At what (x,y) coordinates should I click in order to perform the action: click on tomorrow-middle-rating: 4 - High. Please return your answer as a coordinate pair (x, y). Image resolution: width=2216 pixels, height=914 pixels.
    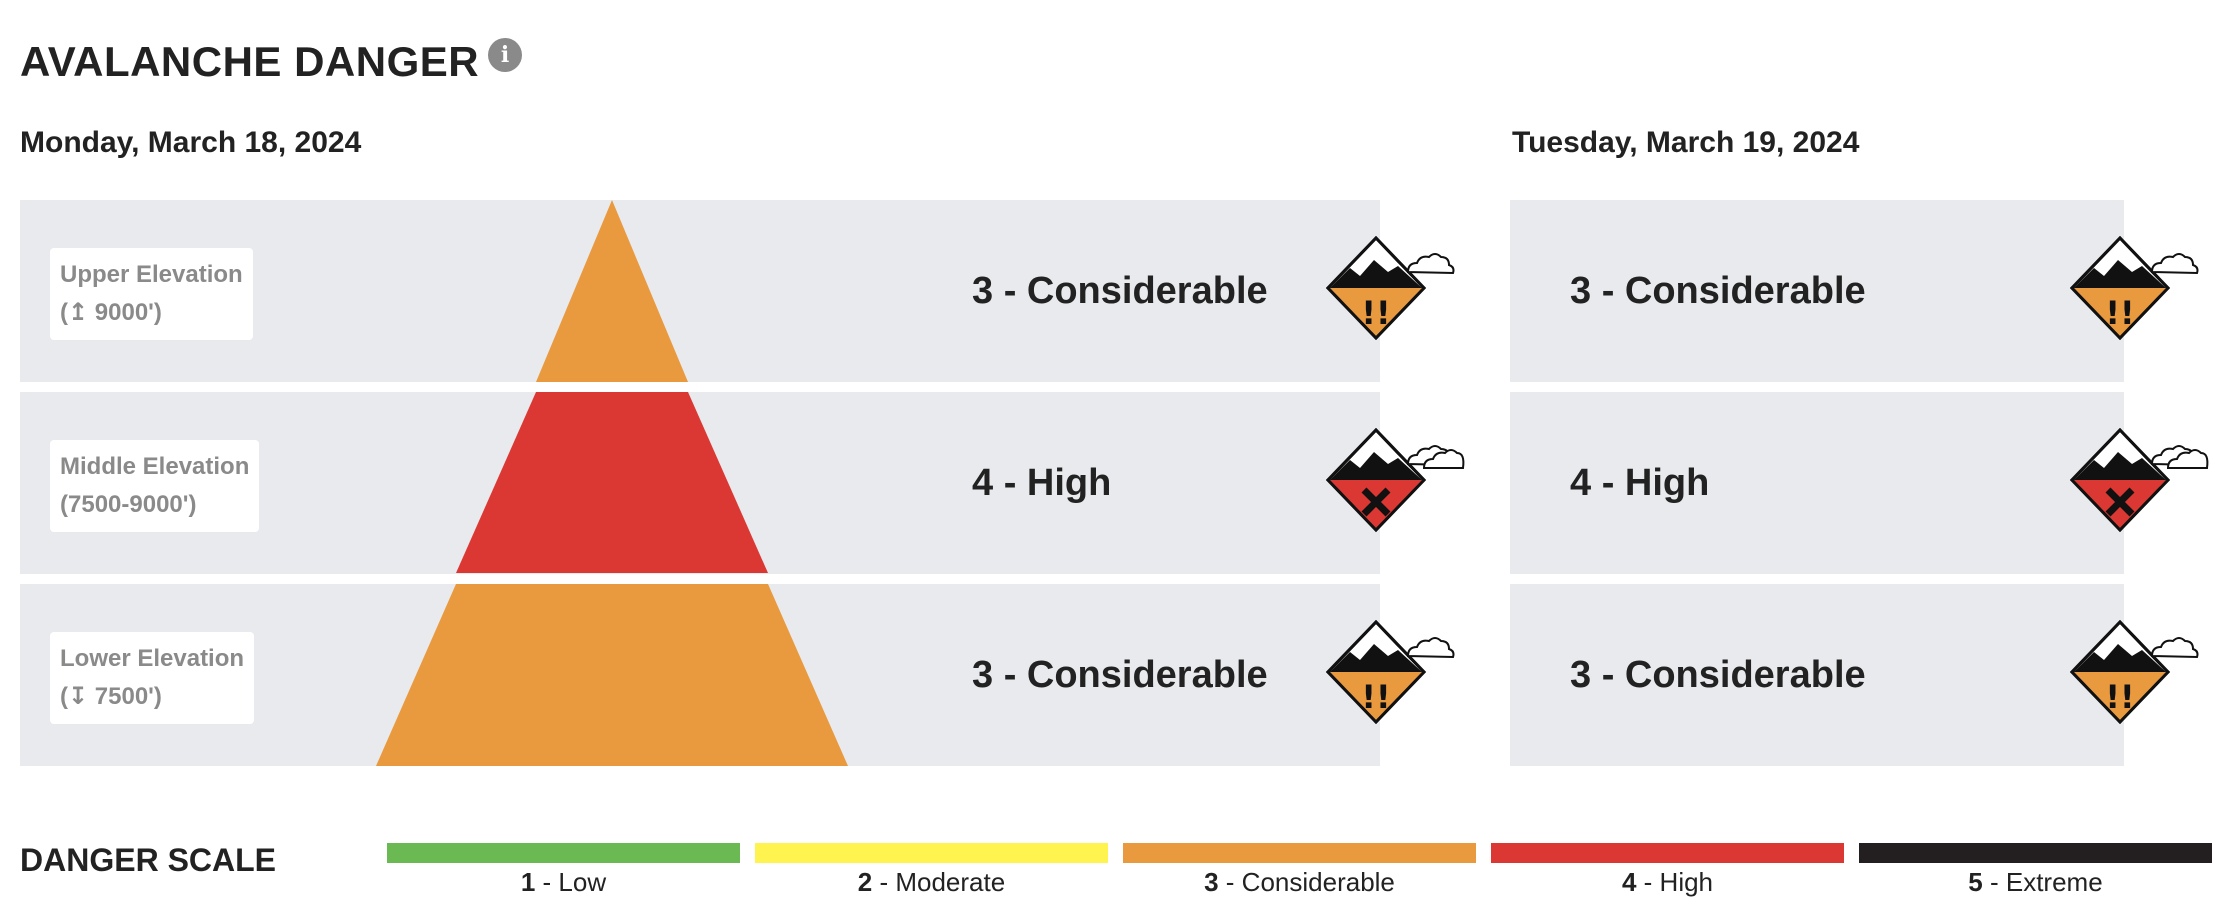
    Looking at the image, I should click on (1640, 483).